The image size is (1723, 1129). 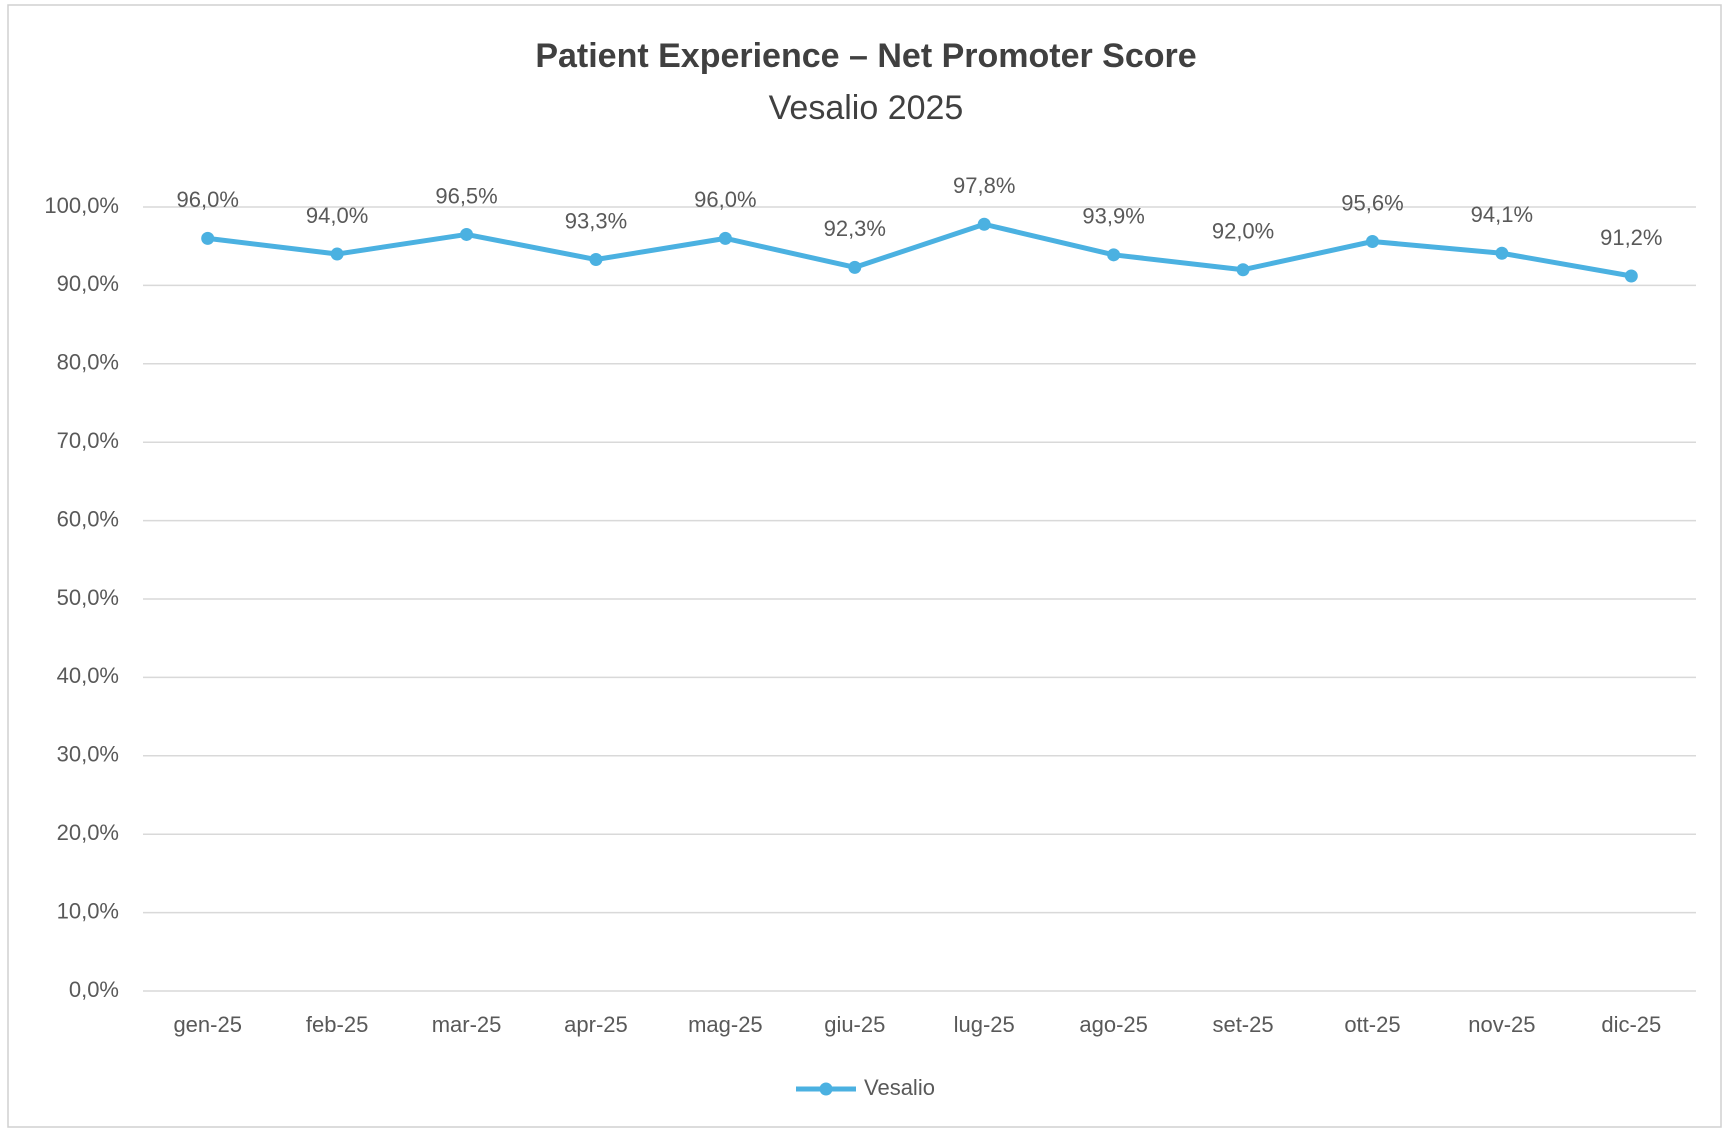 I want to click on y-tick-label: 30,0%, so click(x=88, y=754).